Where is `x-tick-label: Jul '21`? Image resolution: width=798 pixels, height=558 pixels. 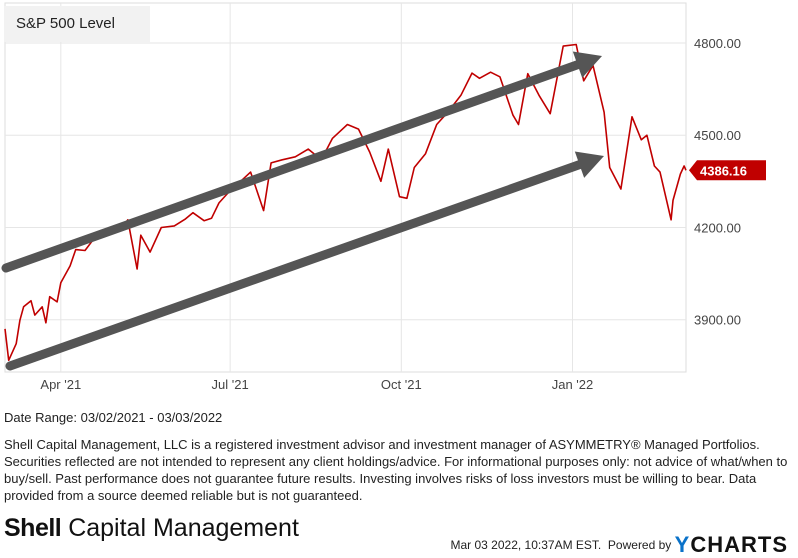 x-tick-label: Jul '21 is located at coordinates (230, 384).